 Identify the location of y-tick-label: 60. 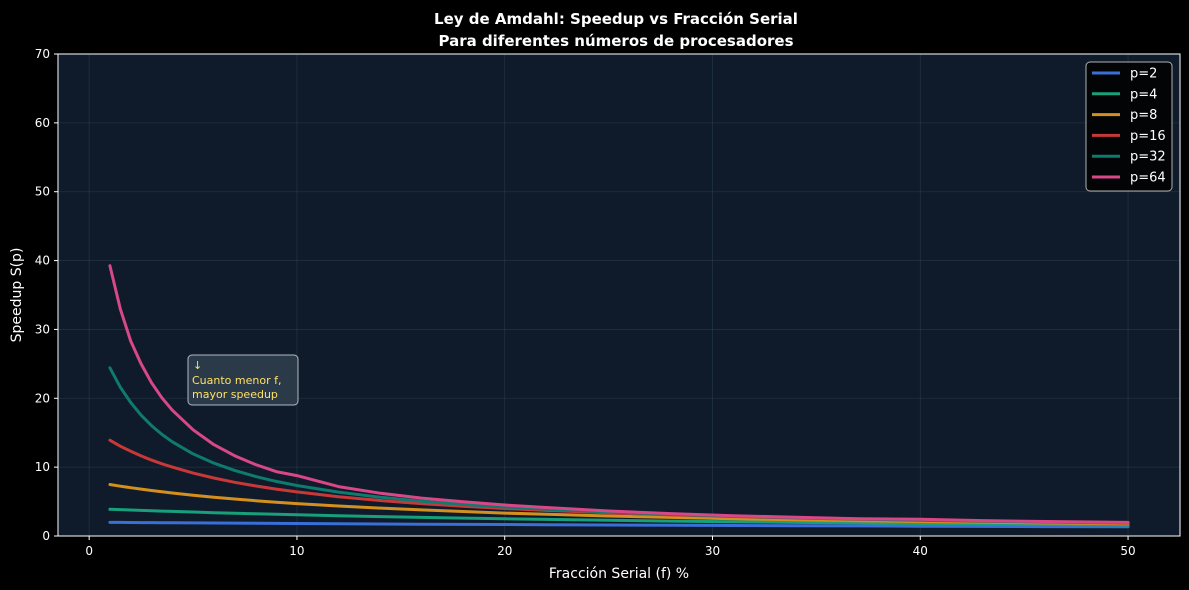
(42, 123).